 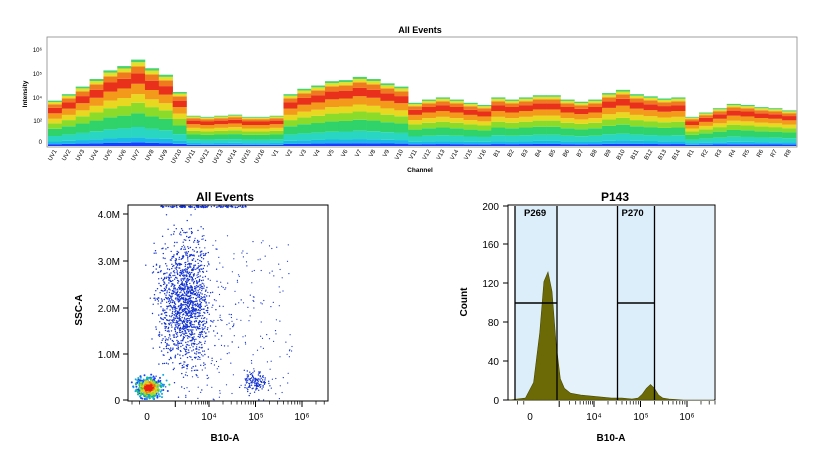 I want to click on dotplot-xtick-0: 0, so click(x=147, y=417).